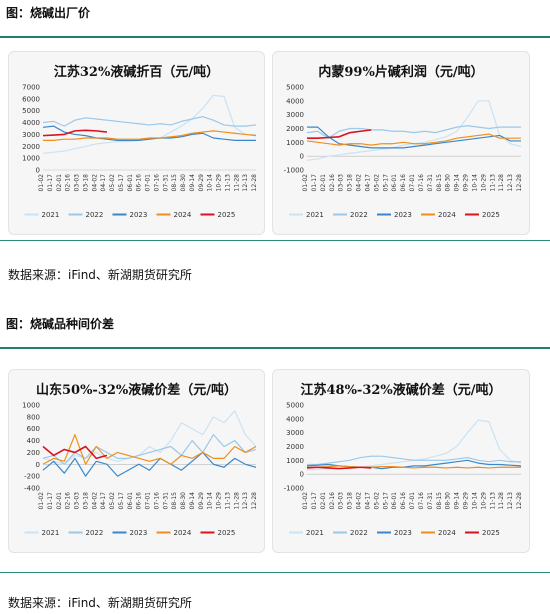 The image size is (550, 614). Describe the element at coordinates (31, 135) in the screenshot. I see `y-tick-label: 3000` at that location.